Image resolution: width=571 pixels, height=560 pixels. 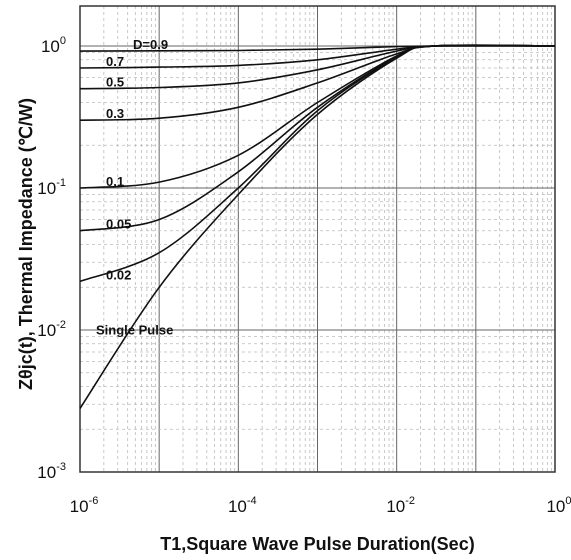 What do you see at coordinates (51, 187) in the screenshot?
I see `y-tick-label: 10⁻¹` at bounding box center [51, 187].